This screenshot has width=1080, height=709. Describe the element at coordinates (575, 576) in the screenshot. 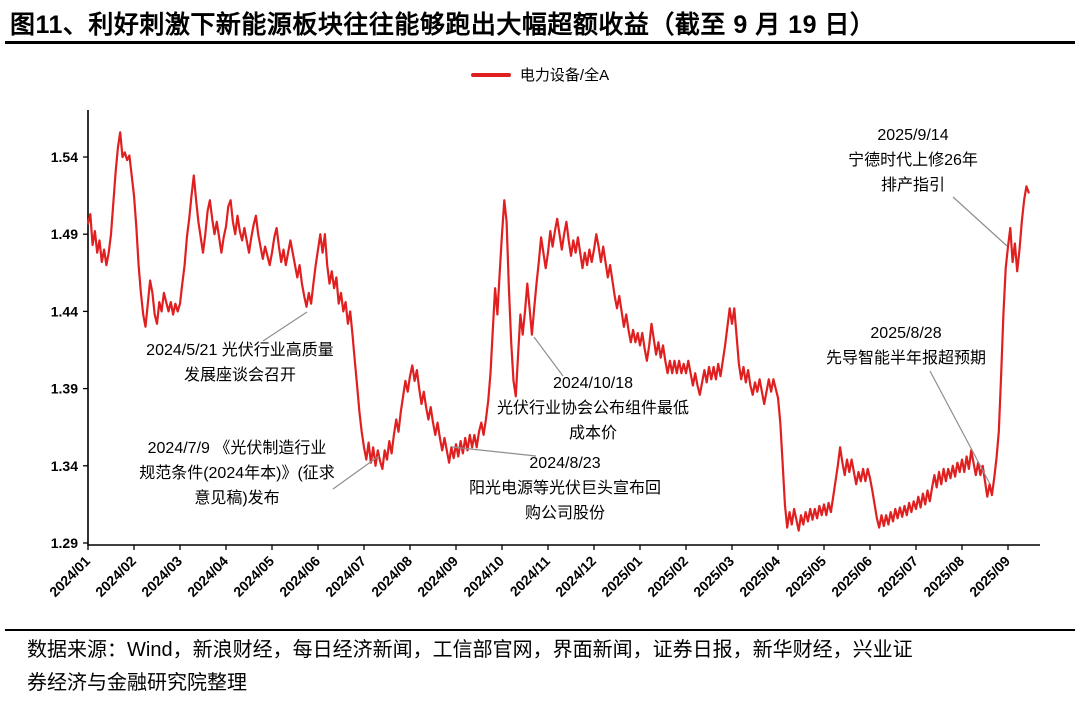

I see `x-axis-tick-label: 2024/12` at that location.